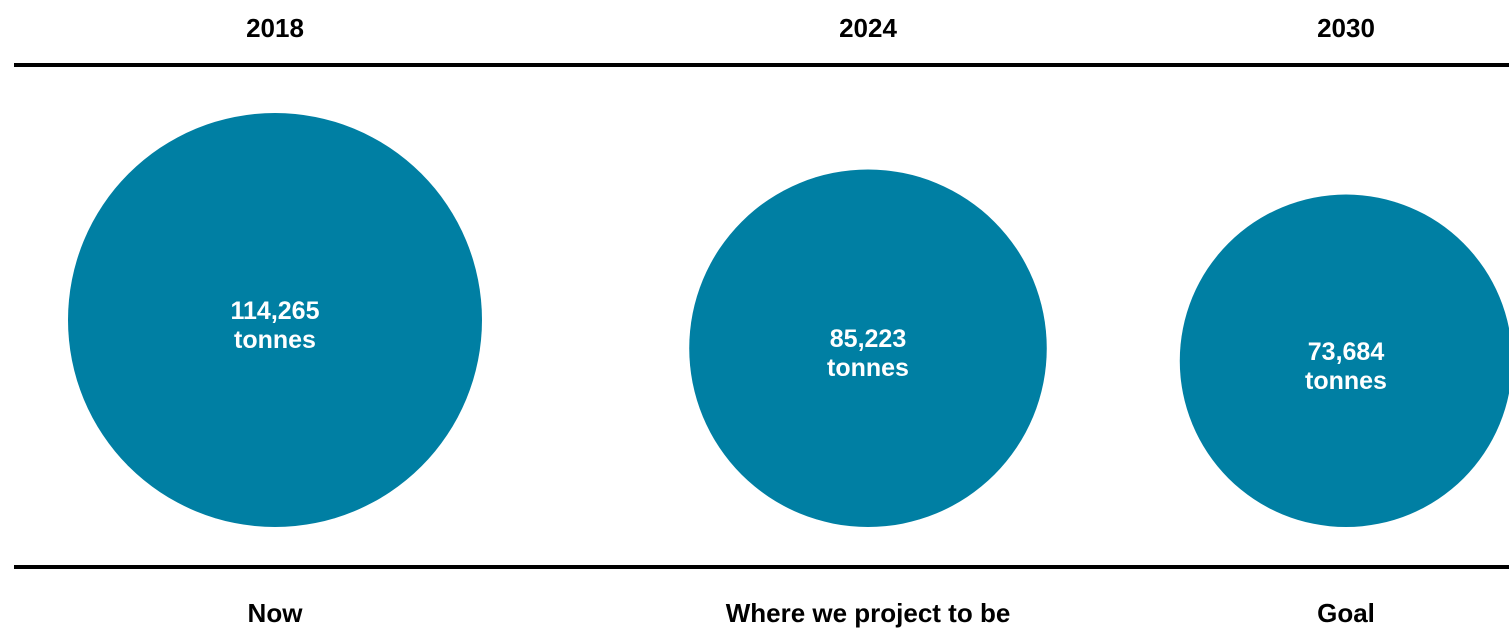 This screenshot has width=1509, height=638. Describe the element at coordinates (275, 28) in the screenshot. I see `year-label: 2018` at that location.